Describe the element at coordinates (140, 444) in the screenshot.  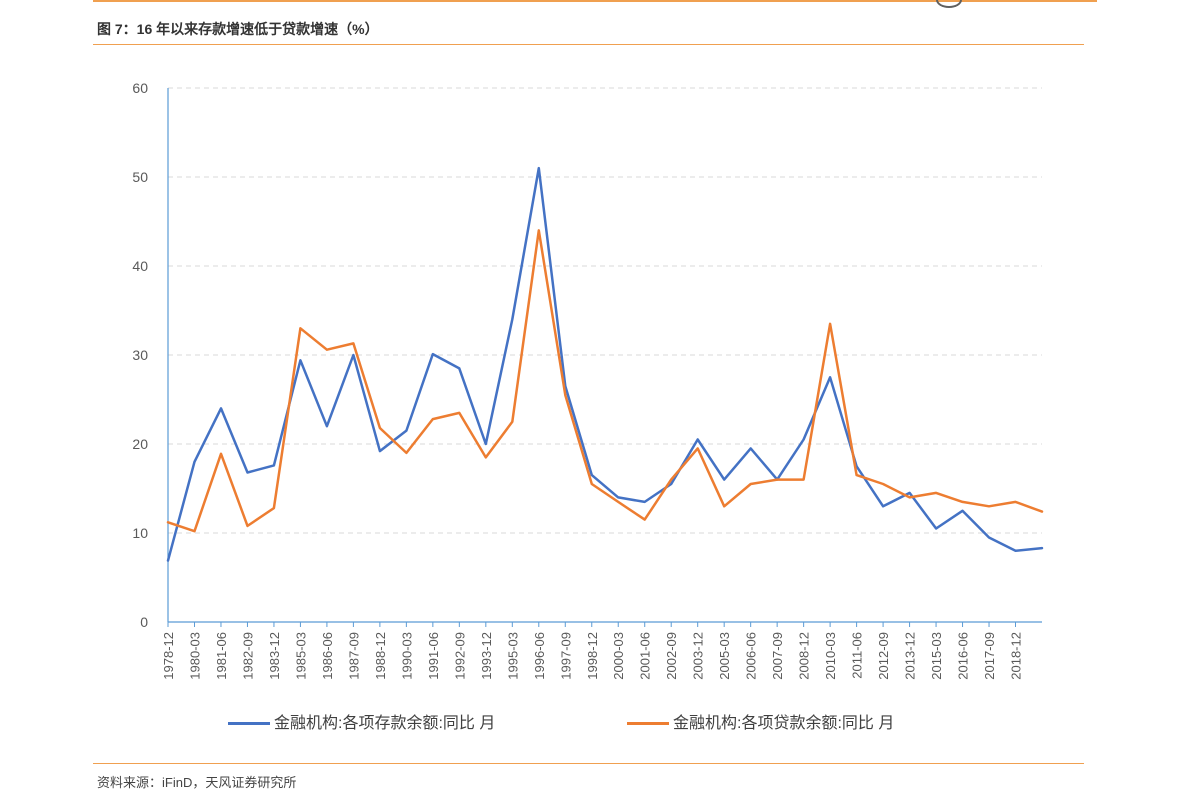
I see `y-tick-label: 20` at that location.